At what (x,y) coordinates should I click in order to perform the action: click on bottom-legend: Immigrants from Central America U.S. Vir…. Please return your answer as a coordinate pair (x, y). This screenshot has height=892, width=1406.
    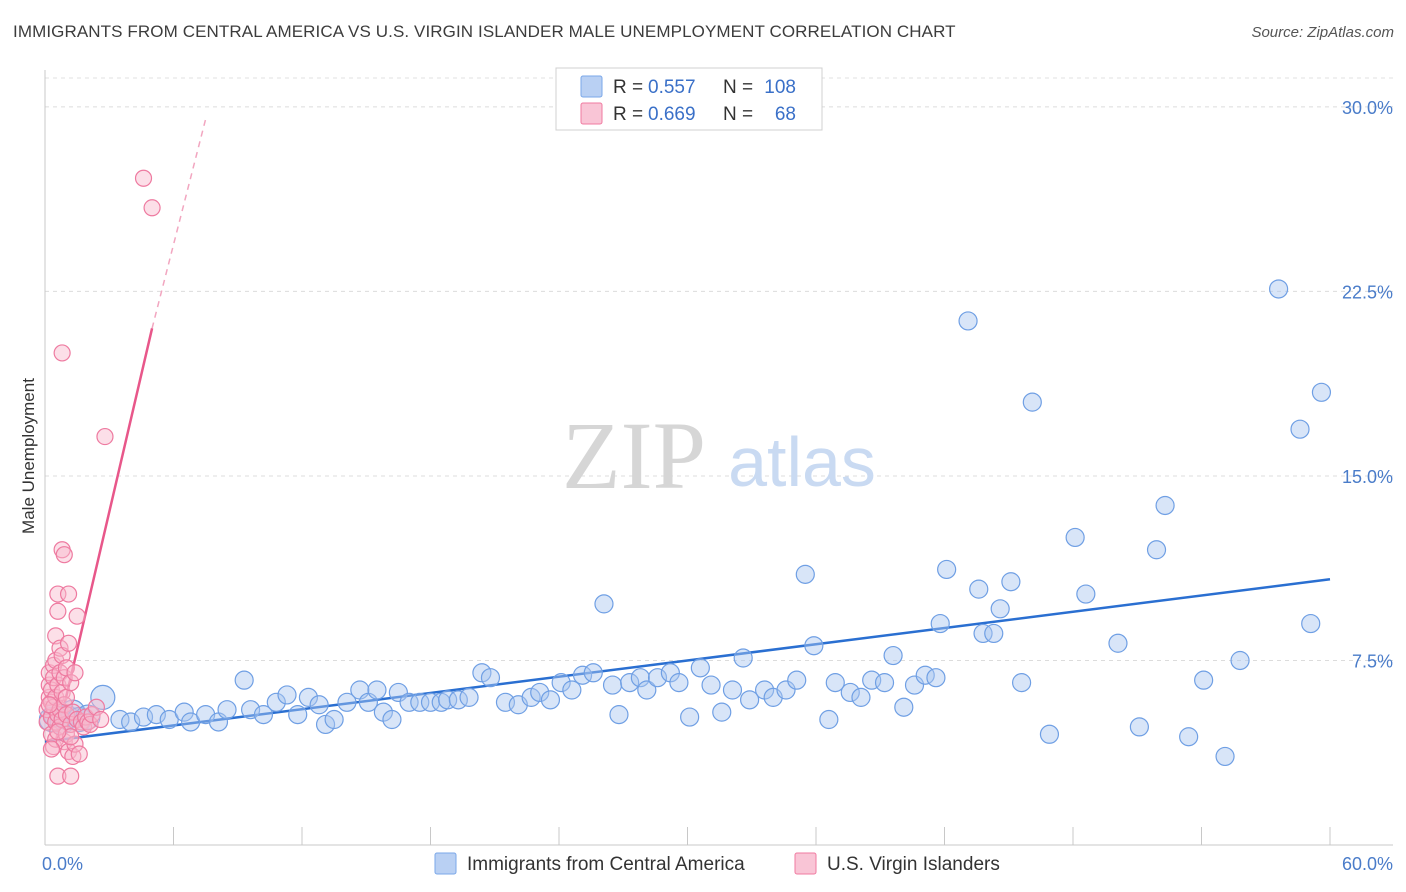
    Looking at the image, I should click on (717, 863).